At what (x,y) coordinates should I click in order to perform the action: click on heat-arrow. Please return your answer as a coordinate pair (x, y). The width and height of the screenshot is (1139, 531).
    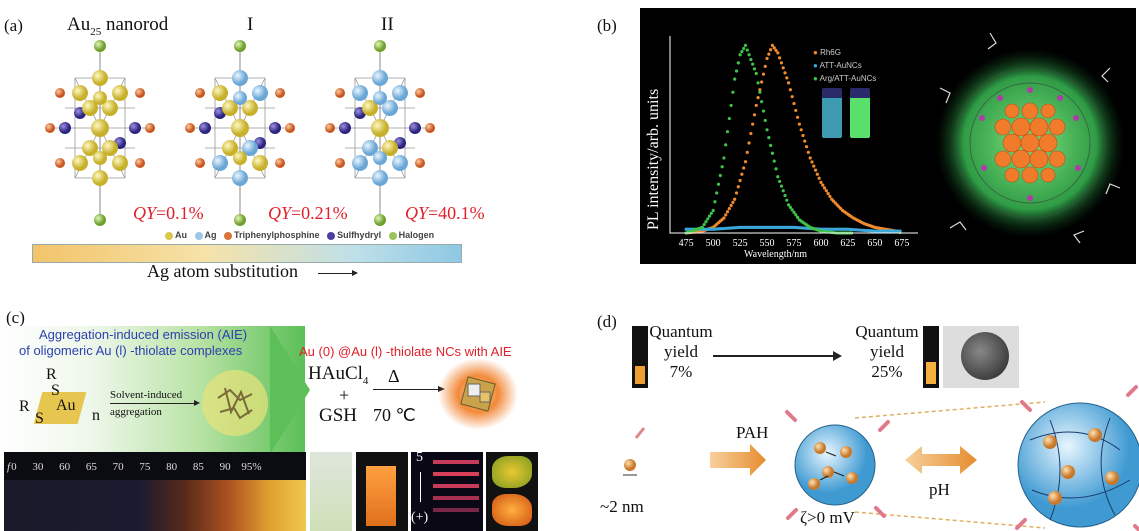
    Looking at the image, I should click on (409, 389).